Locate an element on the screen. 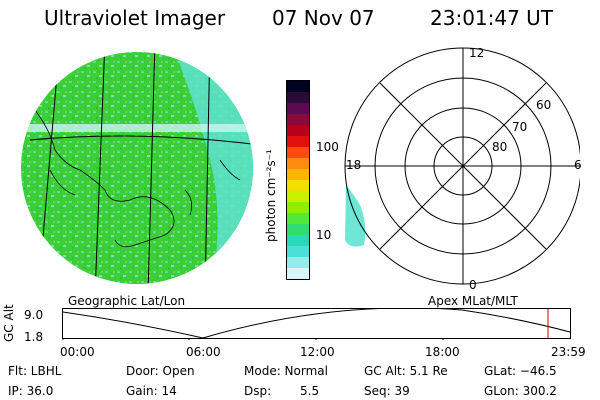  timeline-plot is located at coordinates (316, 324).